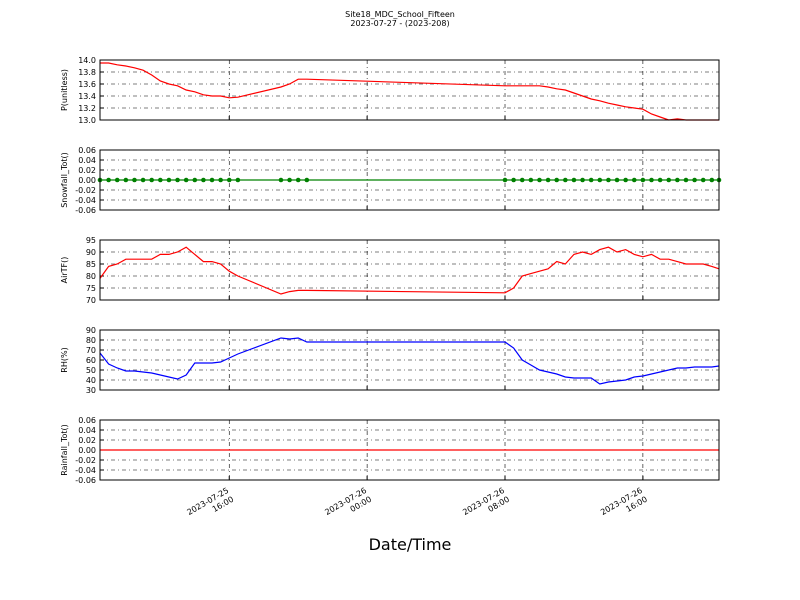  I want to click on x-tick-label: 2023-07-2608:00, so click(486, 506).